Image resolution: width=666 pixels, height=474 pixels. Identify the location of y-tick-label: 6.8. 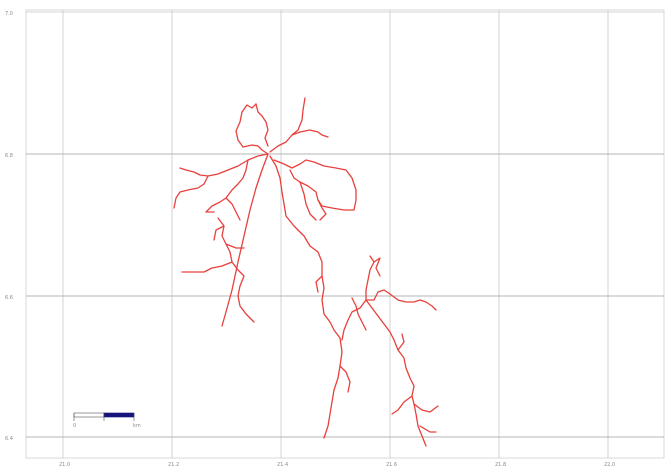
(9, 156).